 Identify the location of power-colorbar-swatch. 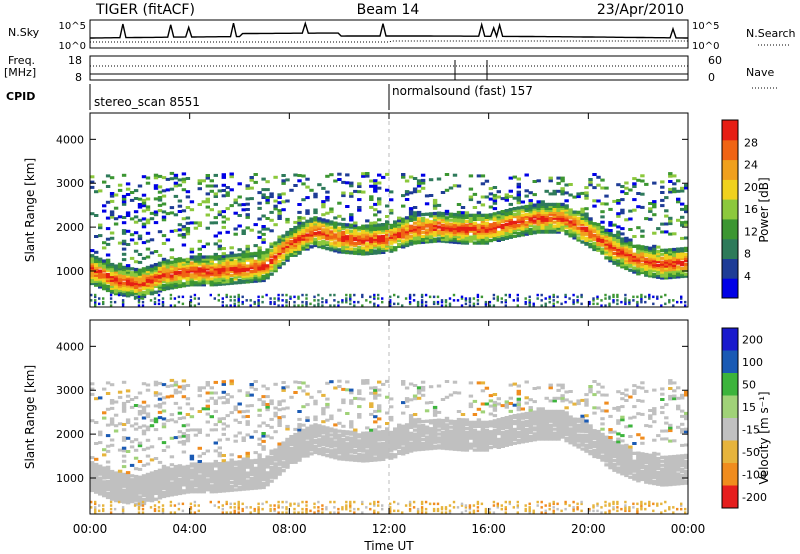
(730, 288).